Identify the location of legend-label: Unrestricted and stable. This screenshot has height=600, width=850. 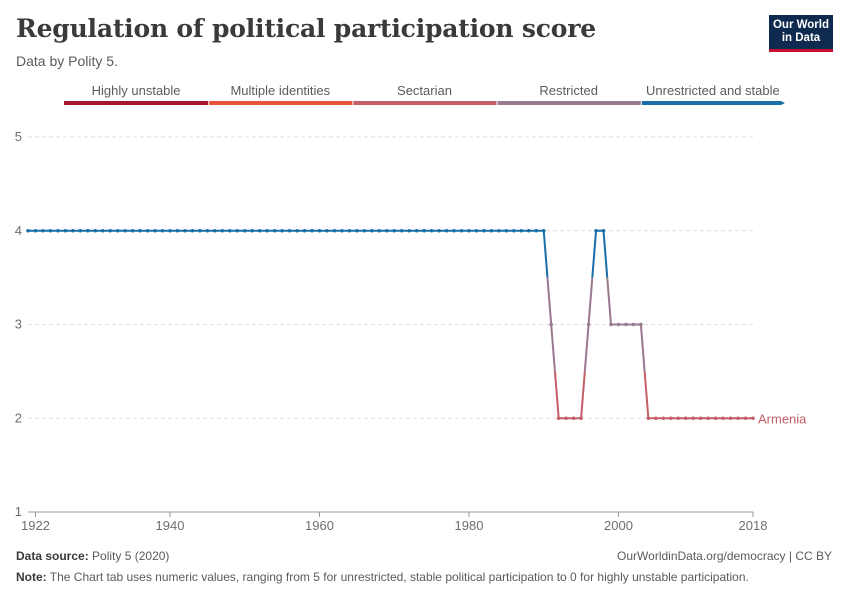
(713, 90).